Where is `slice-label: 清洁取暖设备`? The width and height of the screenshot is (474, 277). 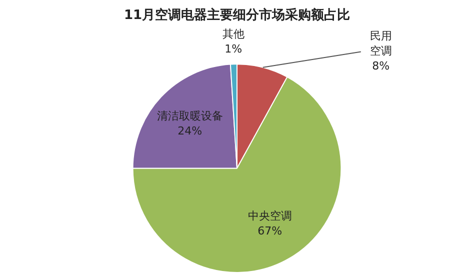 slice-label: 清洁取暖设备 is located at coordinates (189, 115).